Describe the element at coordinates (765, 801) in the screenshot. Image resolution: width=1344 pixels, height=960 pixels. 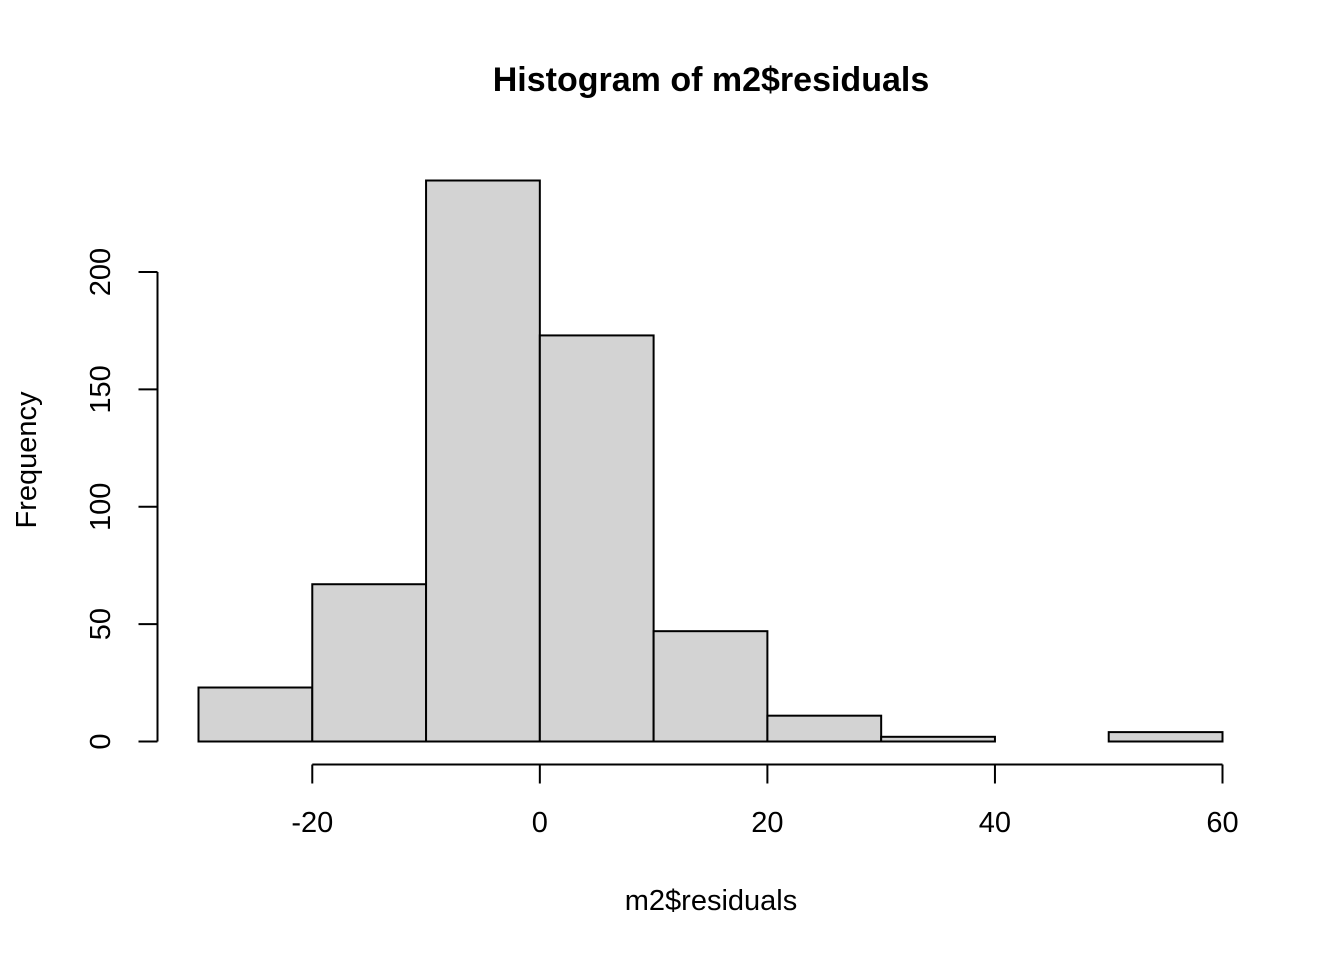
I see `x-axis: -20 0 20 40 60` at that location.